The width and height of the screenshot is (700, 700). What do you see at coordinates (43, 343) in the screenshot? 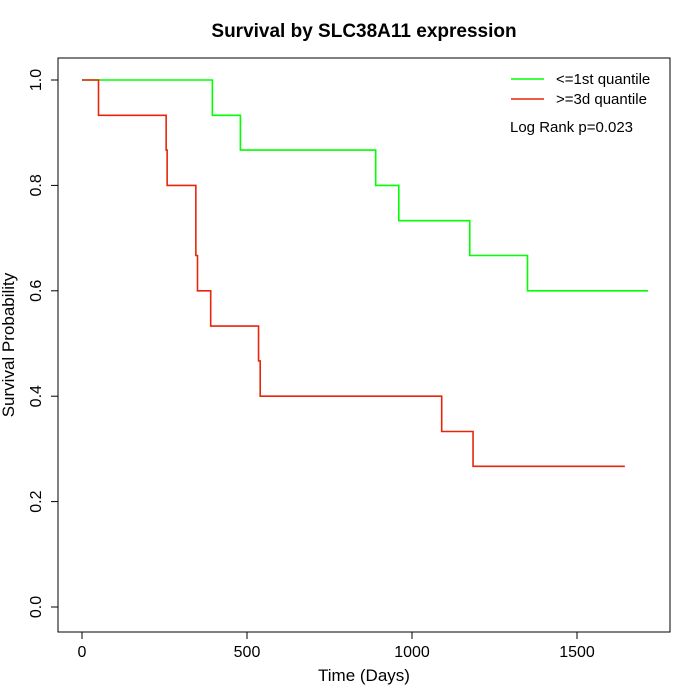
I see `y-axis: 0.0 0.2 0.4 0.6 0.8 1.0` at bounding box center [43, 343].